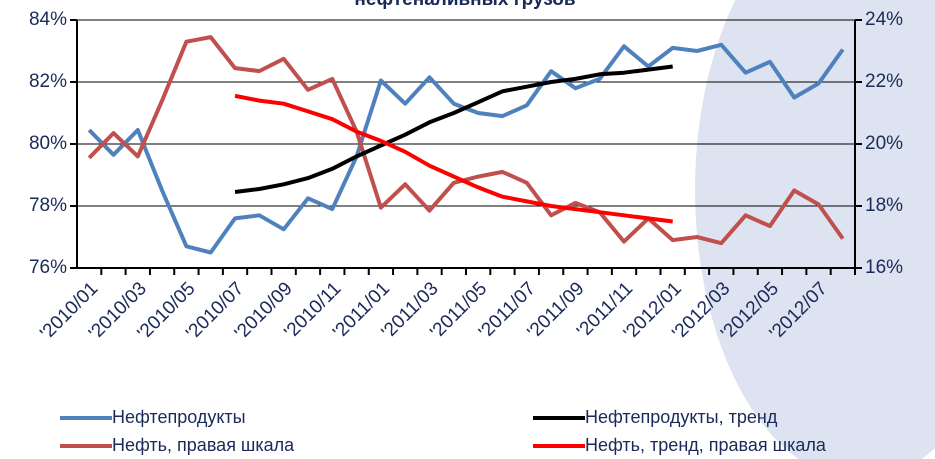 The height and width of the screenshot is (459, 935). I want to click on y-tick-label: 80%, so click(48, 143).